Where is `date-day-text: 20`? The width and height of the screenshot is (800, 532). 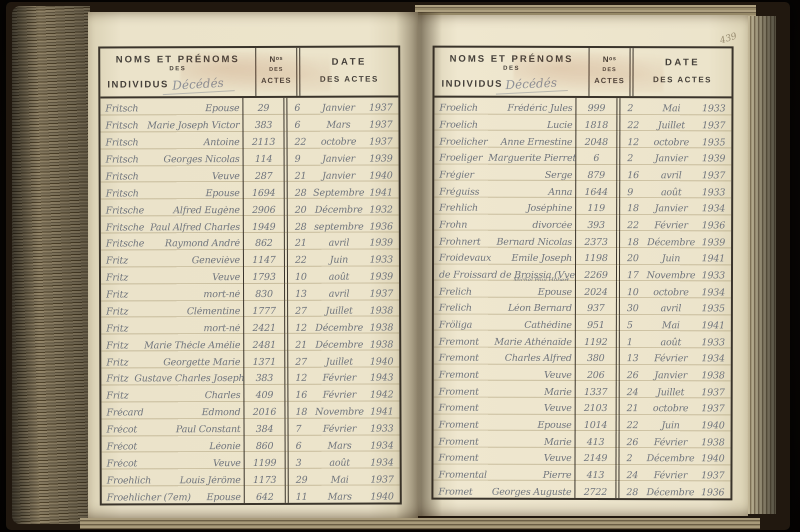 date-day-text: 20 is located at coordinates (633, 259).